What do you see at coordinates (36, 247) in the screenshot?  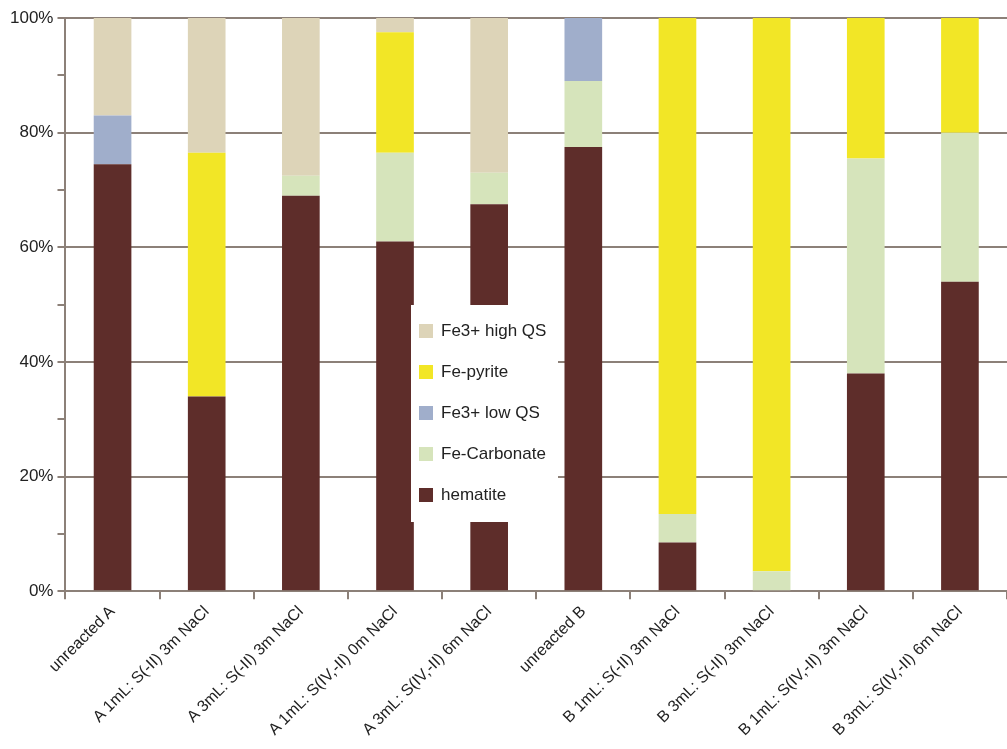 I see `y-tick-label: 60%` at bounding box center [36, 247].